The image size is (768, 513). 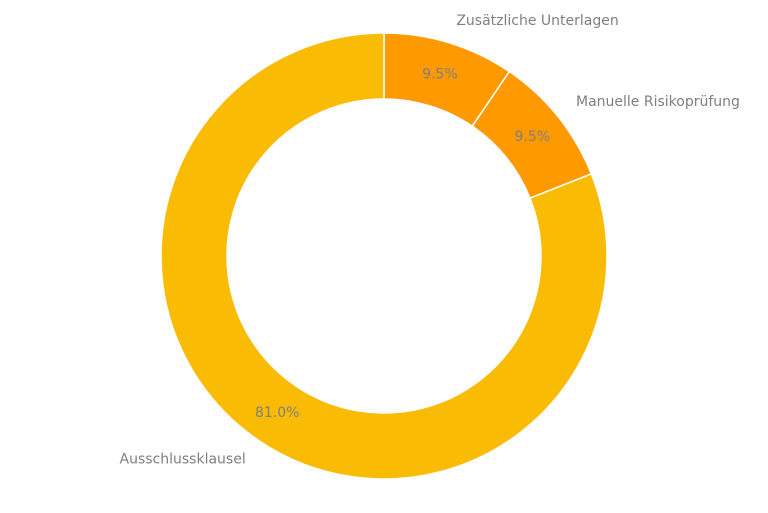 What do you see at coordinates (658, 102) in the screenshot?
I see `category-label: Manuelle Risikoprüfung` at bounding box center [658, 102].